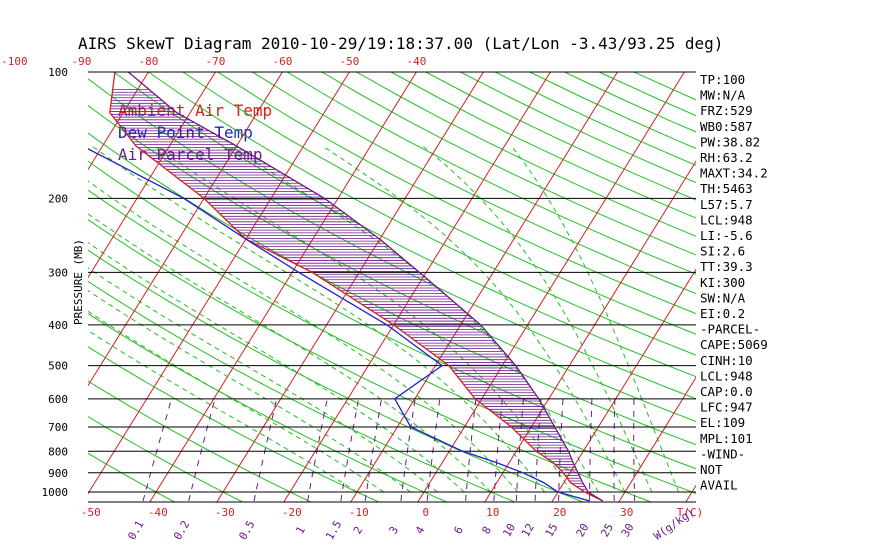 The width and height of the screenshot is (870, 560). Describe the element at coordinates (726, 391) in the screenshot. I see `index-value-20: CAP:0.0` at that location.